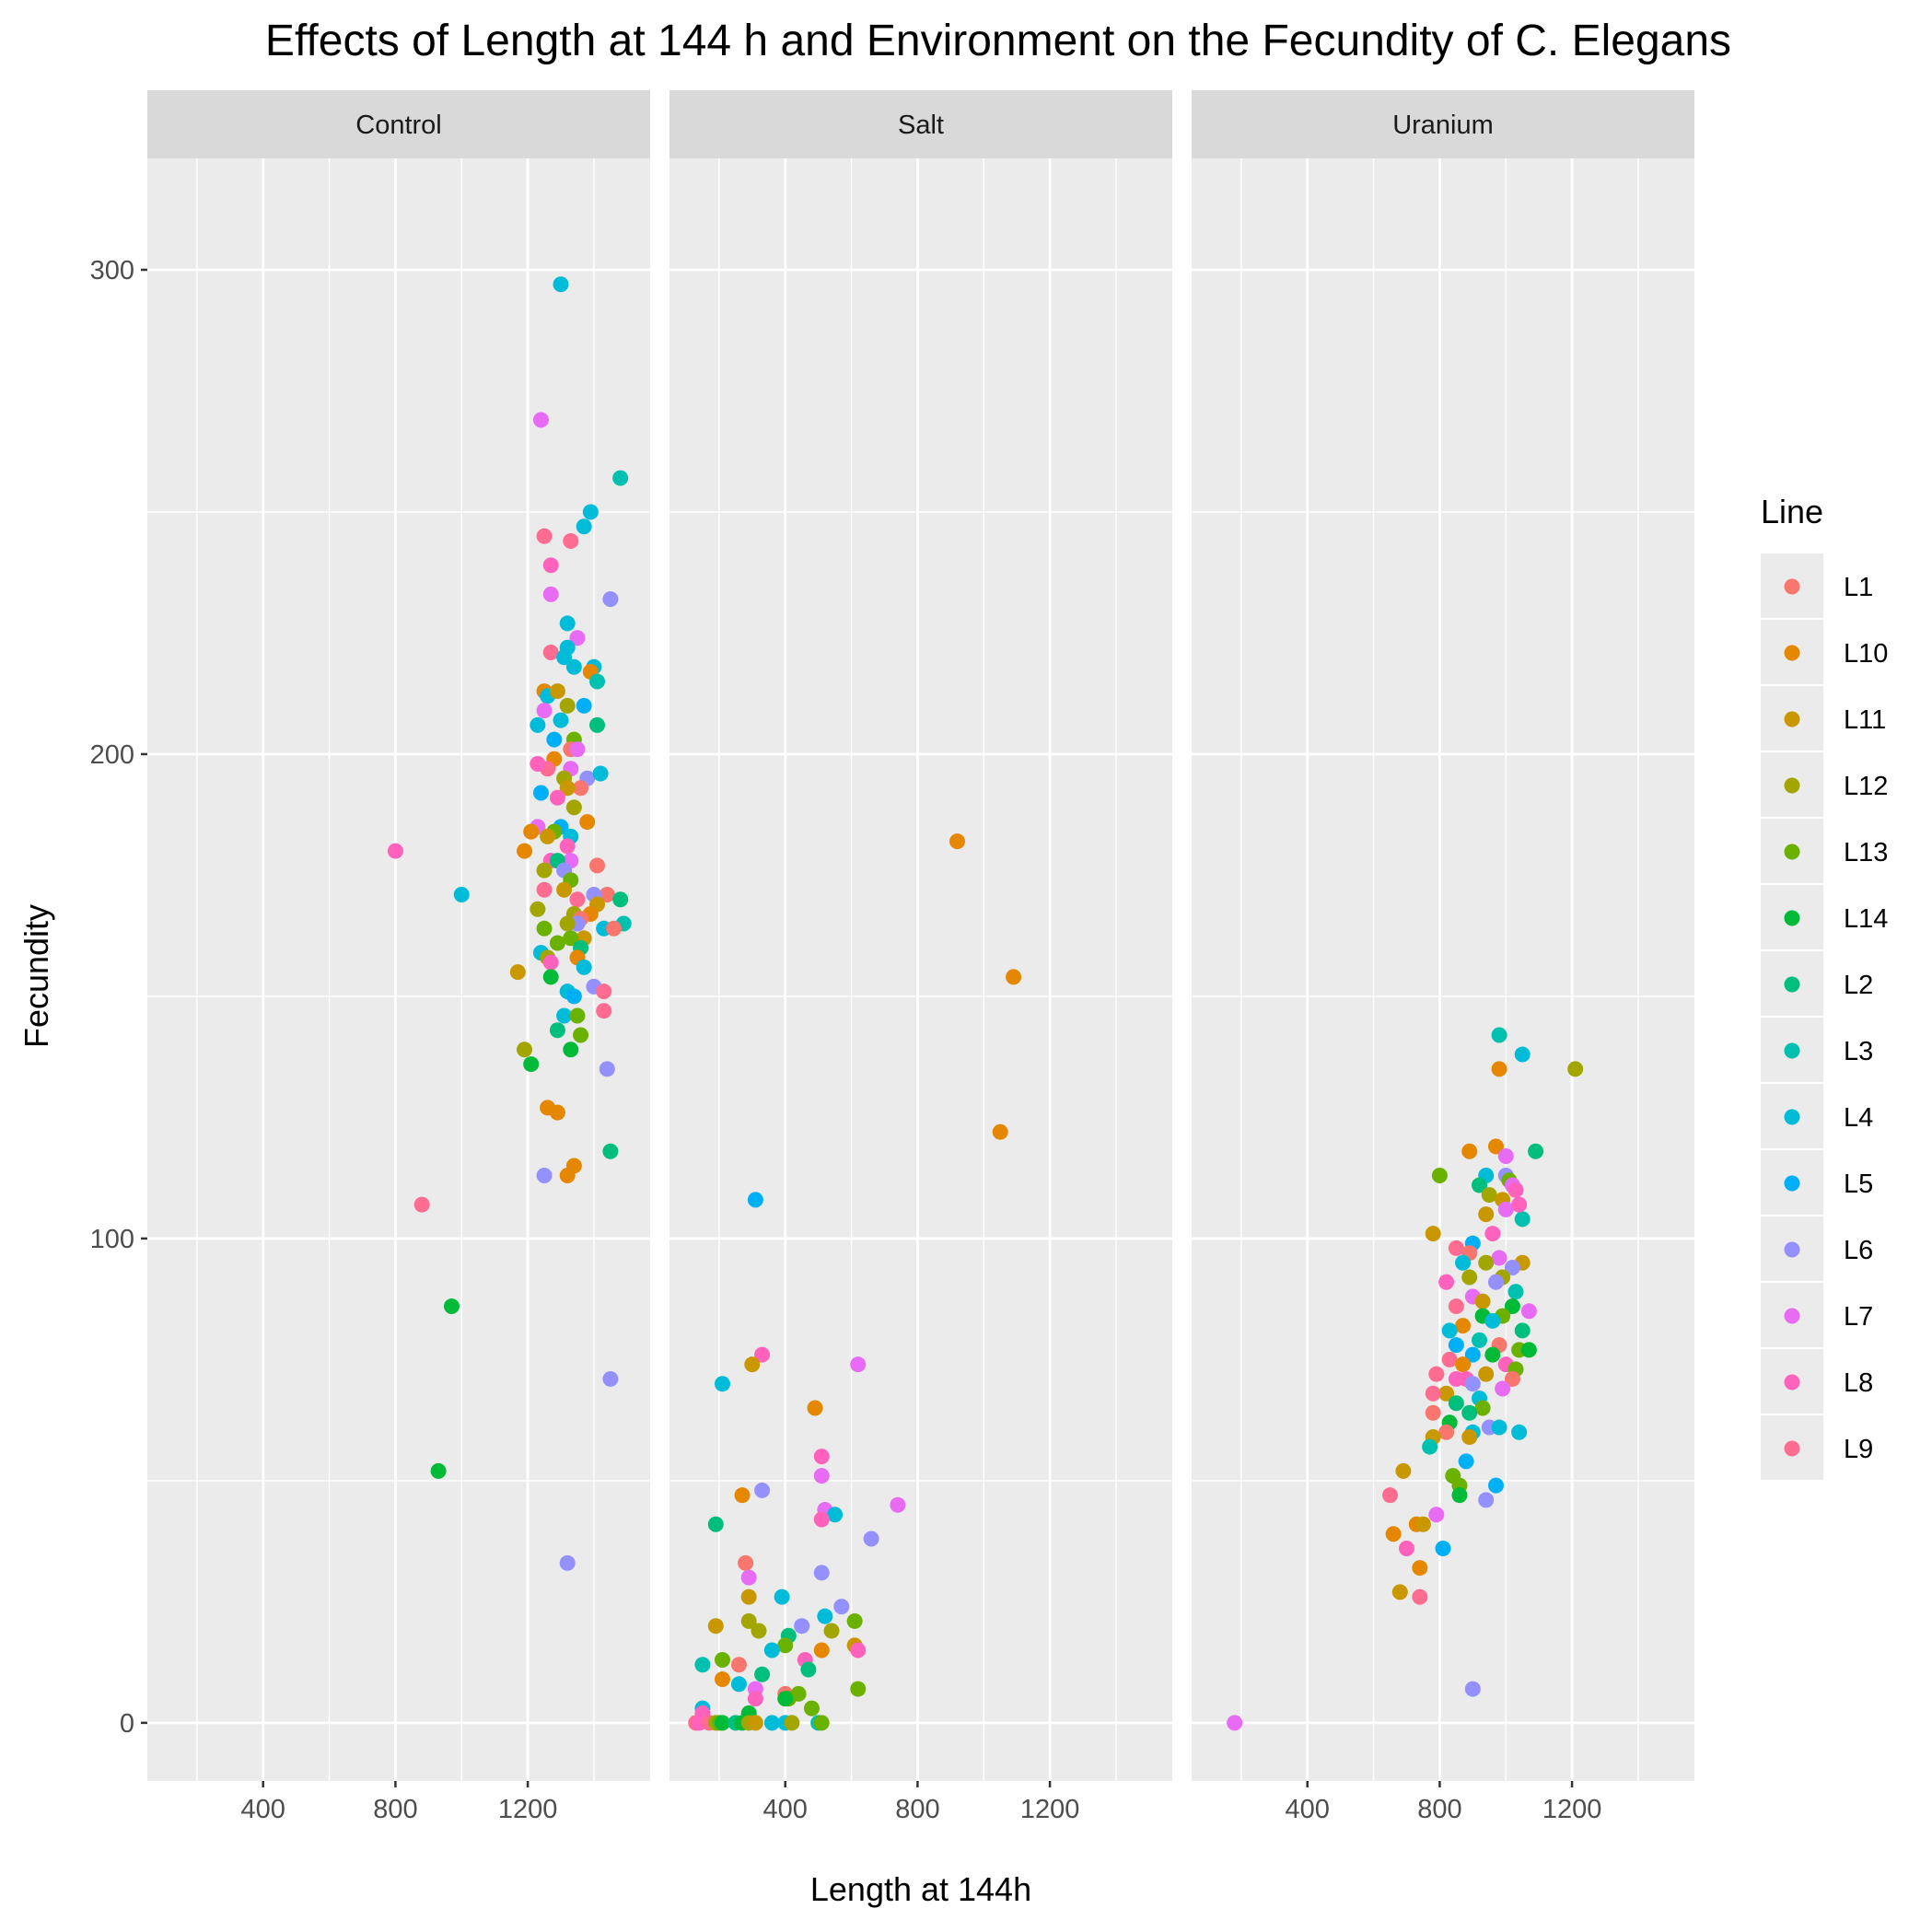  What do you see at coordinates (1824, 851) in the screenshot?
I see `legend-entry: L13` at bounding box center [1824, 851].